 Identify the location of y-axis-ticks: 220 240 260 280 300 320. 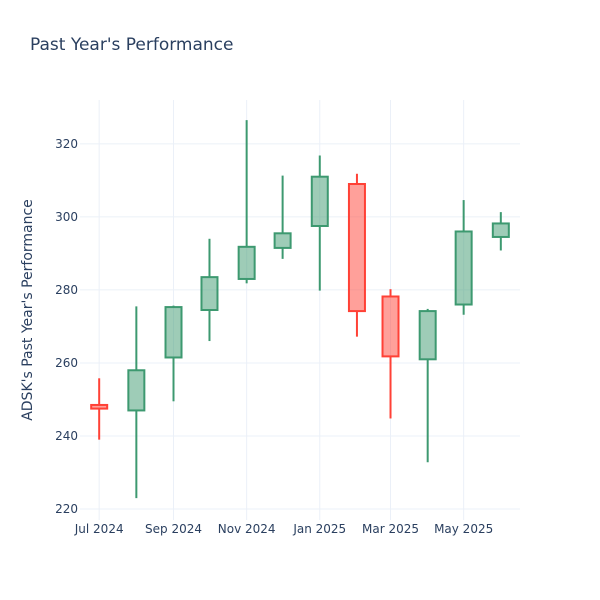
(66, 326).